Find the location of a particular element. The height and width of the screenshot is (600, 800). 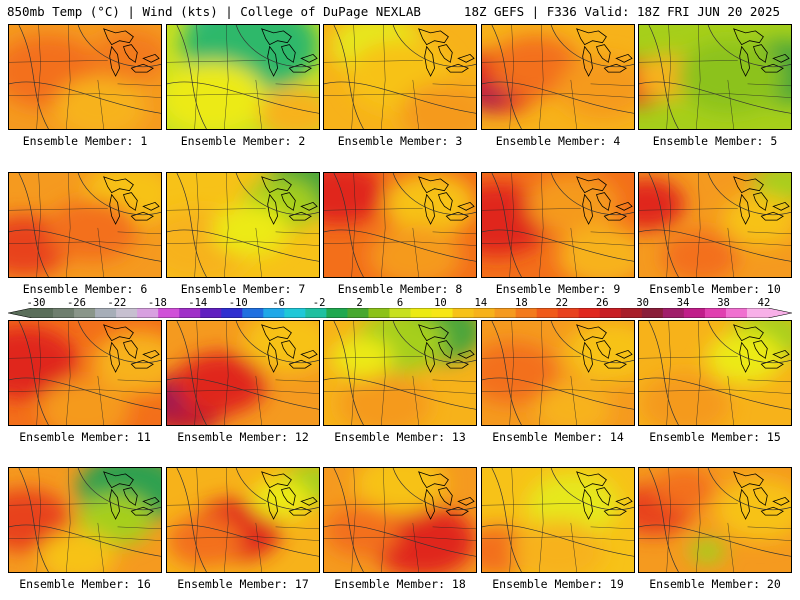

ensemble-member-label: Ensemble Member: 2 is located at coordinates (243, 141).